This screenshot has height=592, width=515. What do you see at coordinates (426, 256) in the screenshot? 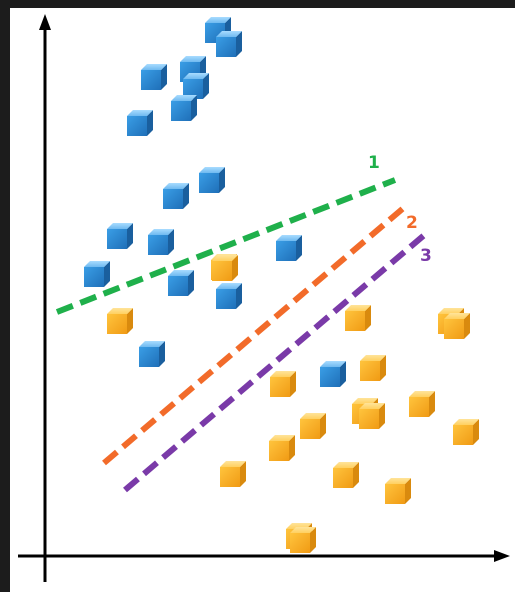
I see `line-label-3: 3` at bounding box center [426, 256].